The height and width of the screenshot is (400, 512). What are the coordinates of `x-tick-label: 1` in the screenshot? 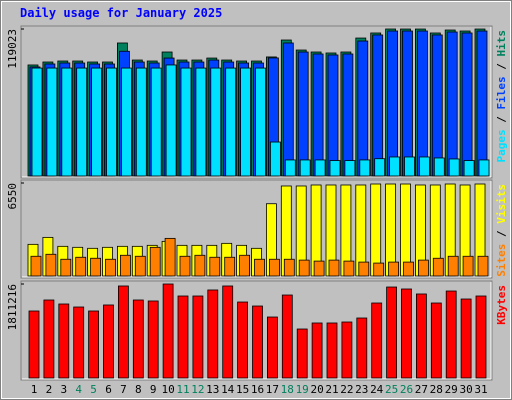 It's located at (34, 389).